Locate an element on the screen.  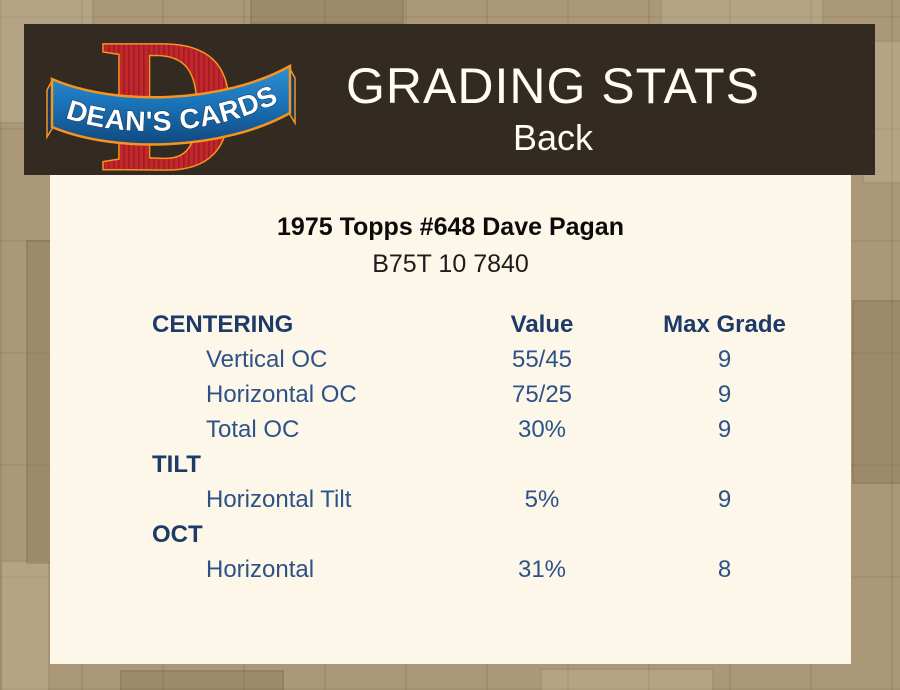
row-value: 30% is located at coordinates (542, 429).